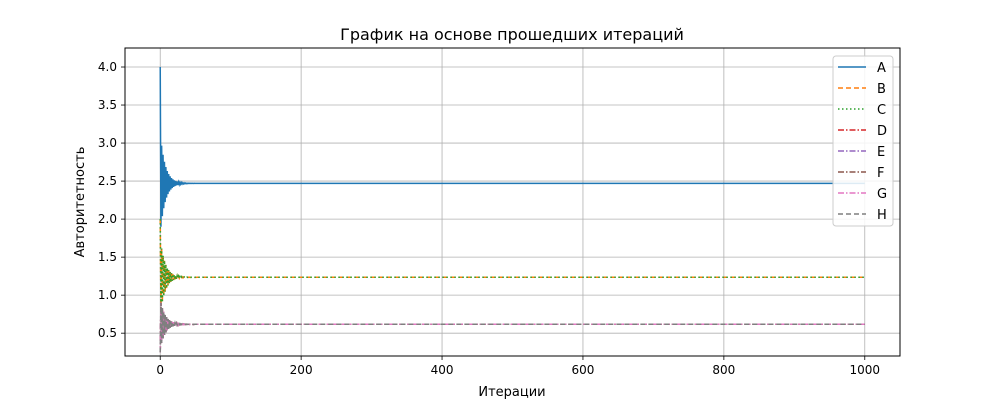 The height and width of the screenshot is (400, 1000). I want to click on x-tick-label: 600, so click(583, 370).